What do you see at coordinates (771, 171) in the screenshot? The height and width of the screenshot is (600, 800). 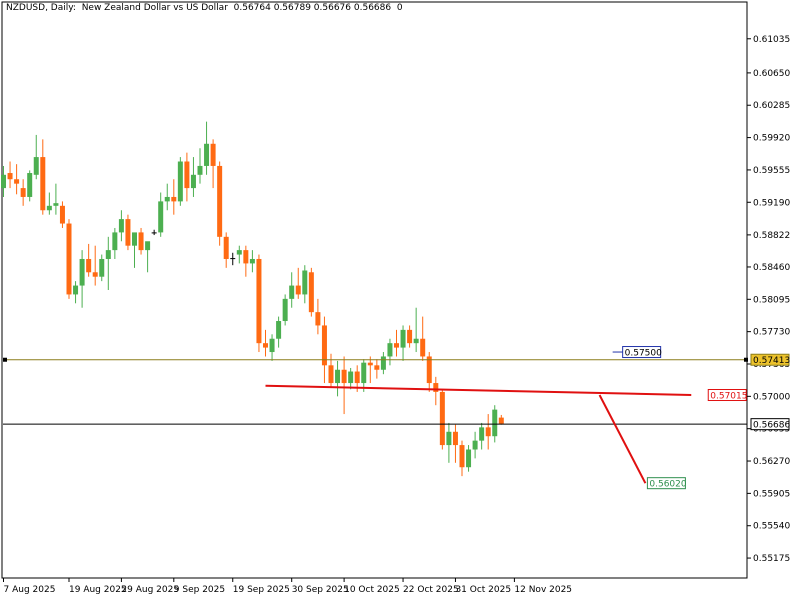 I see `y-tick-label: 0.59555` at bounding box center [771, 171].